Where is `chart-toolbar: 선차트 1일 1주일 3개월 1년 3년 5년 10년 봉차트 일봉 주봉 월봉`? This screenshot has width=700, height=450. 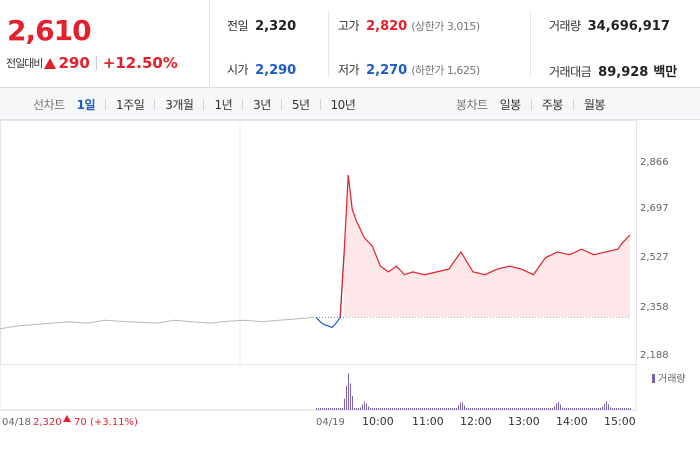 chart-toolbar: 선차트 1일 1주일 3개월 1년 3년 5년 10년 봉차트 일봉 주봉 월봉 is located at coordinates (350, 104).